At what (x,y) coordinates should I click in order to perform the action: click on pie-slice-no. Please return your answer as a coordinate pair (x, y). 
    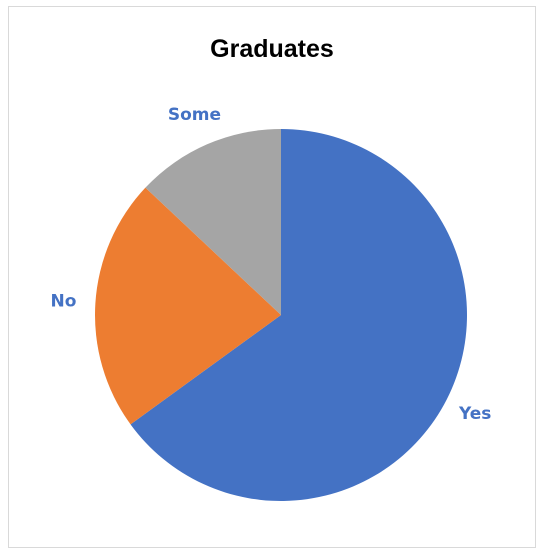
    Looking at the image, I should click on (187, 306).